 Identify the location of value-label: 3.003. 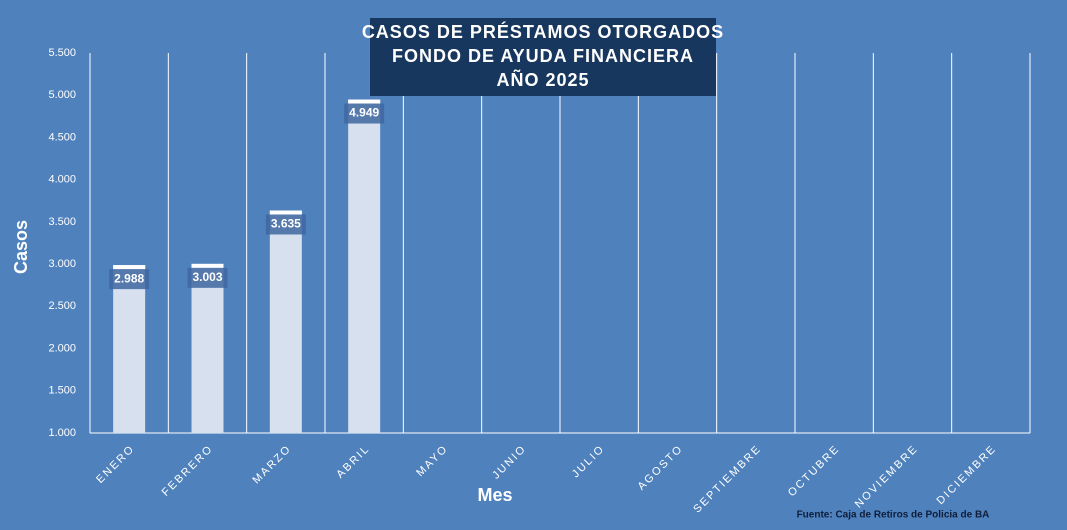
(207, 277).